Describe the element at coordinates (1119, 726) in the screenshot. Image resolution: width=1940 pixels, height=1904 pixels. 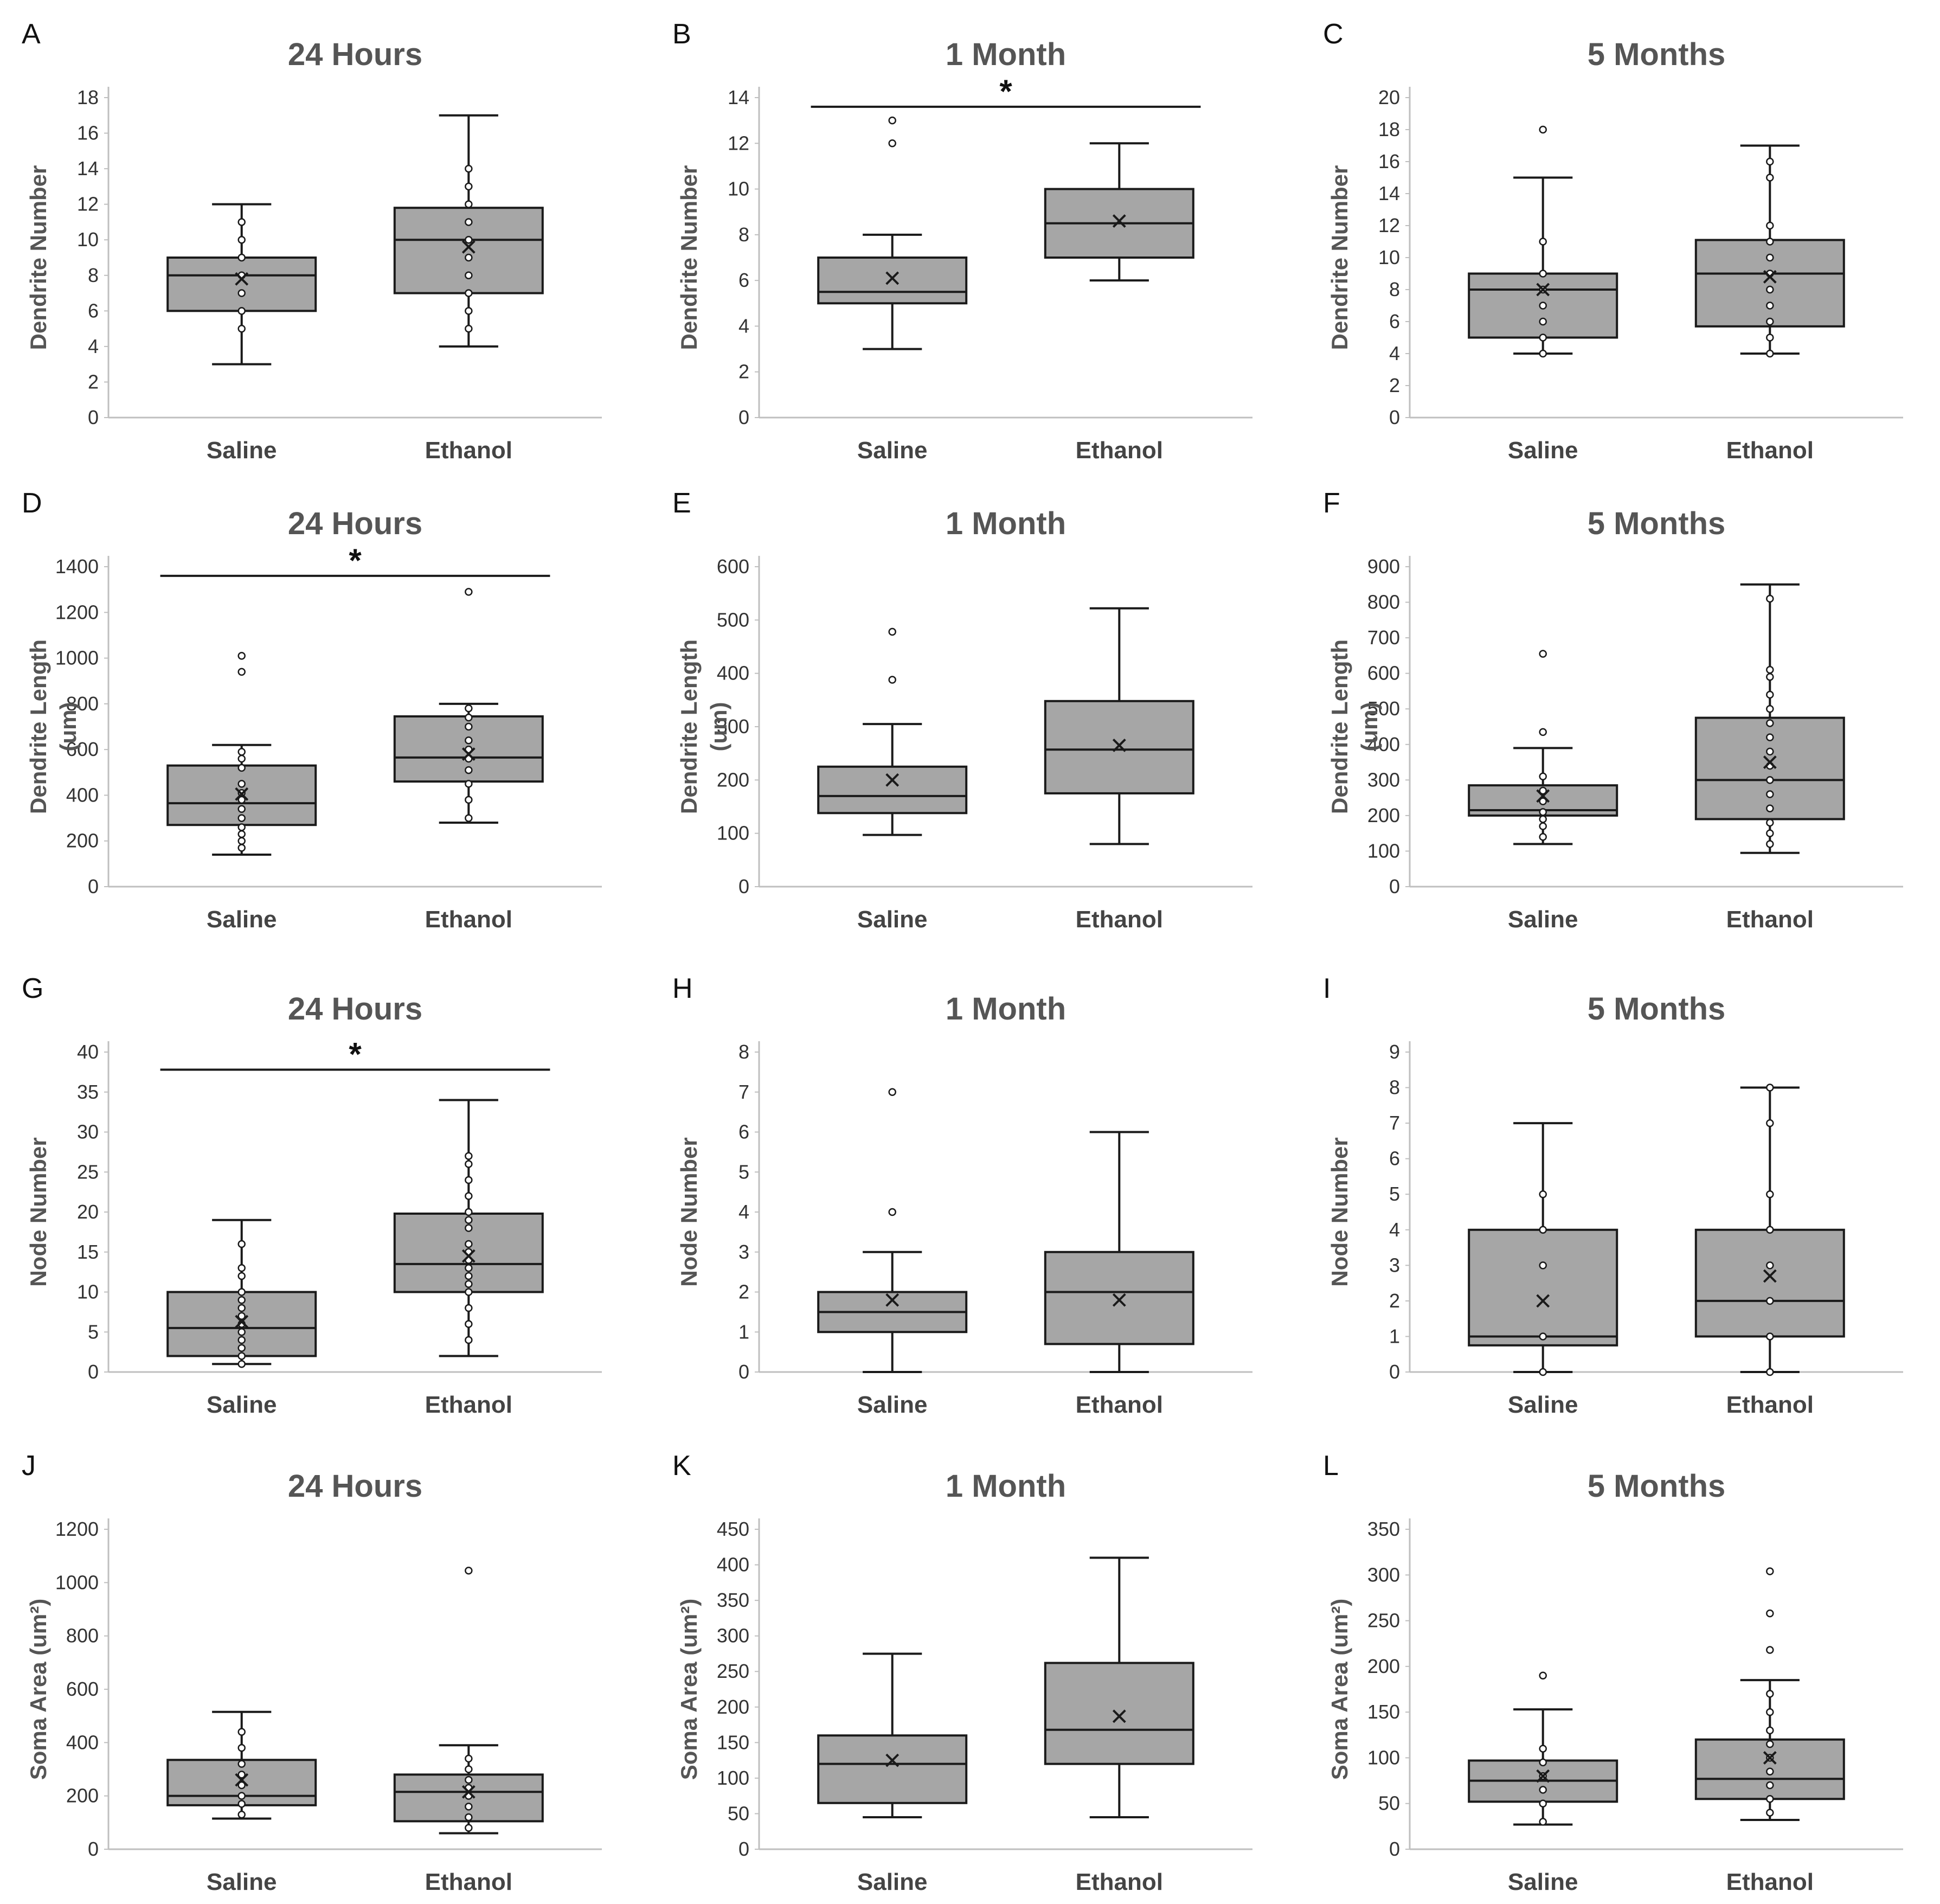
I see `box-ethanol` at that location.